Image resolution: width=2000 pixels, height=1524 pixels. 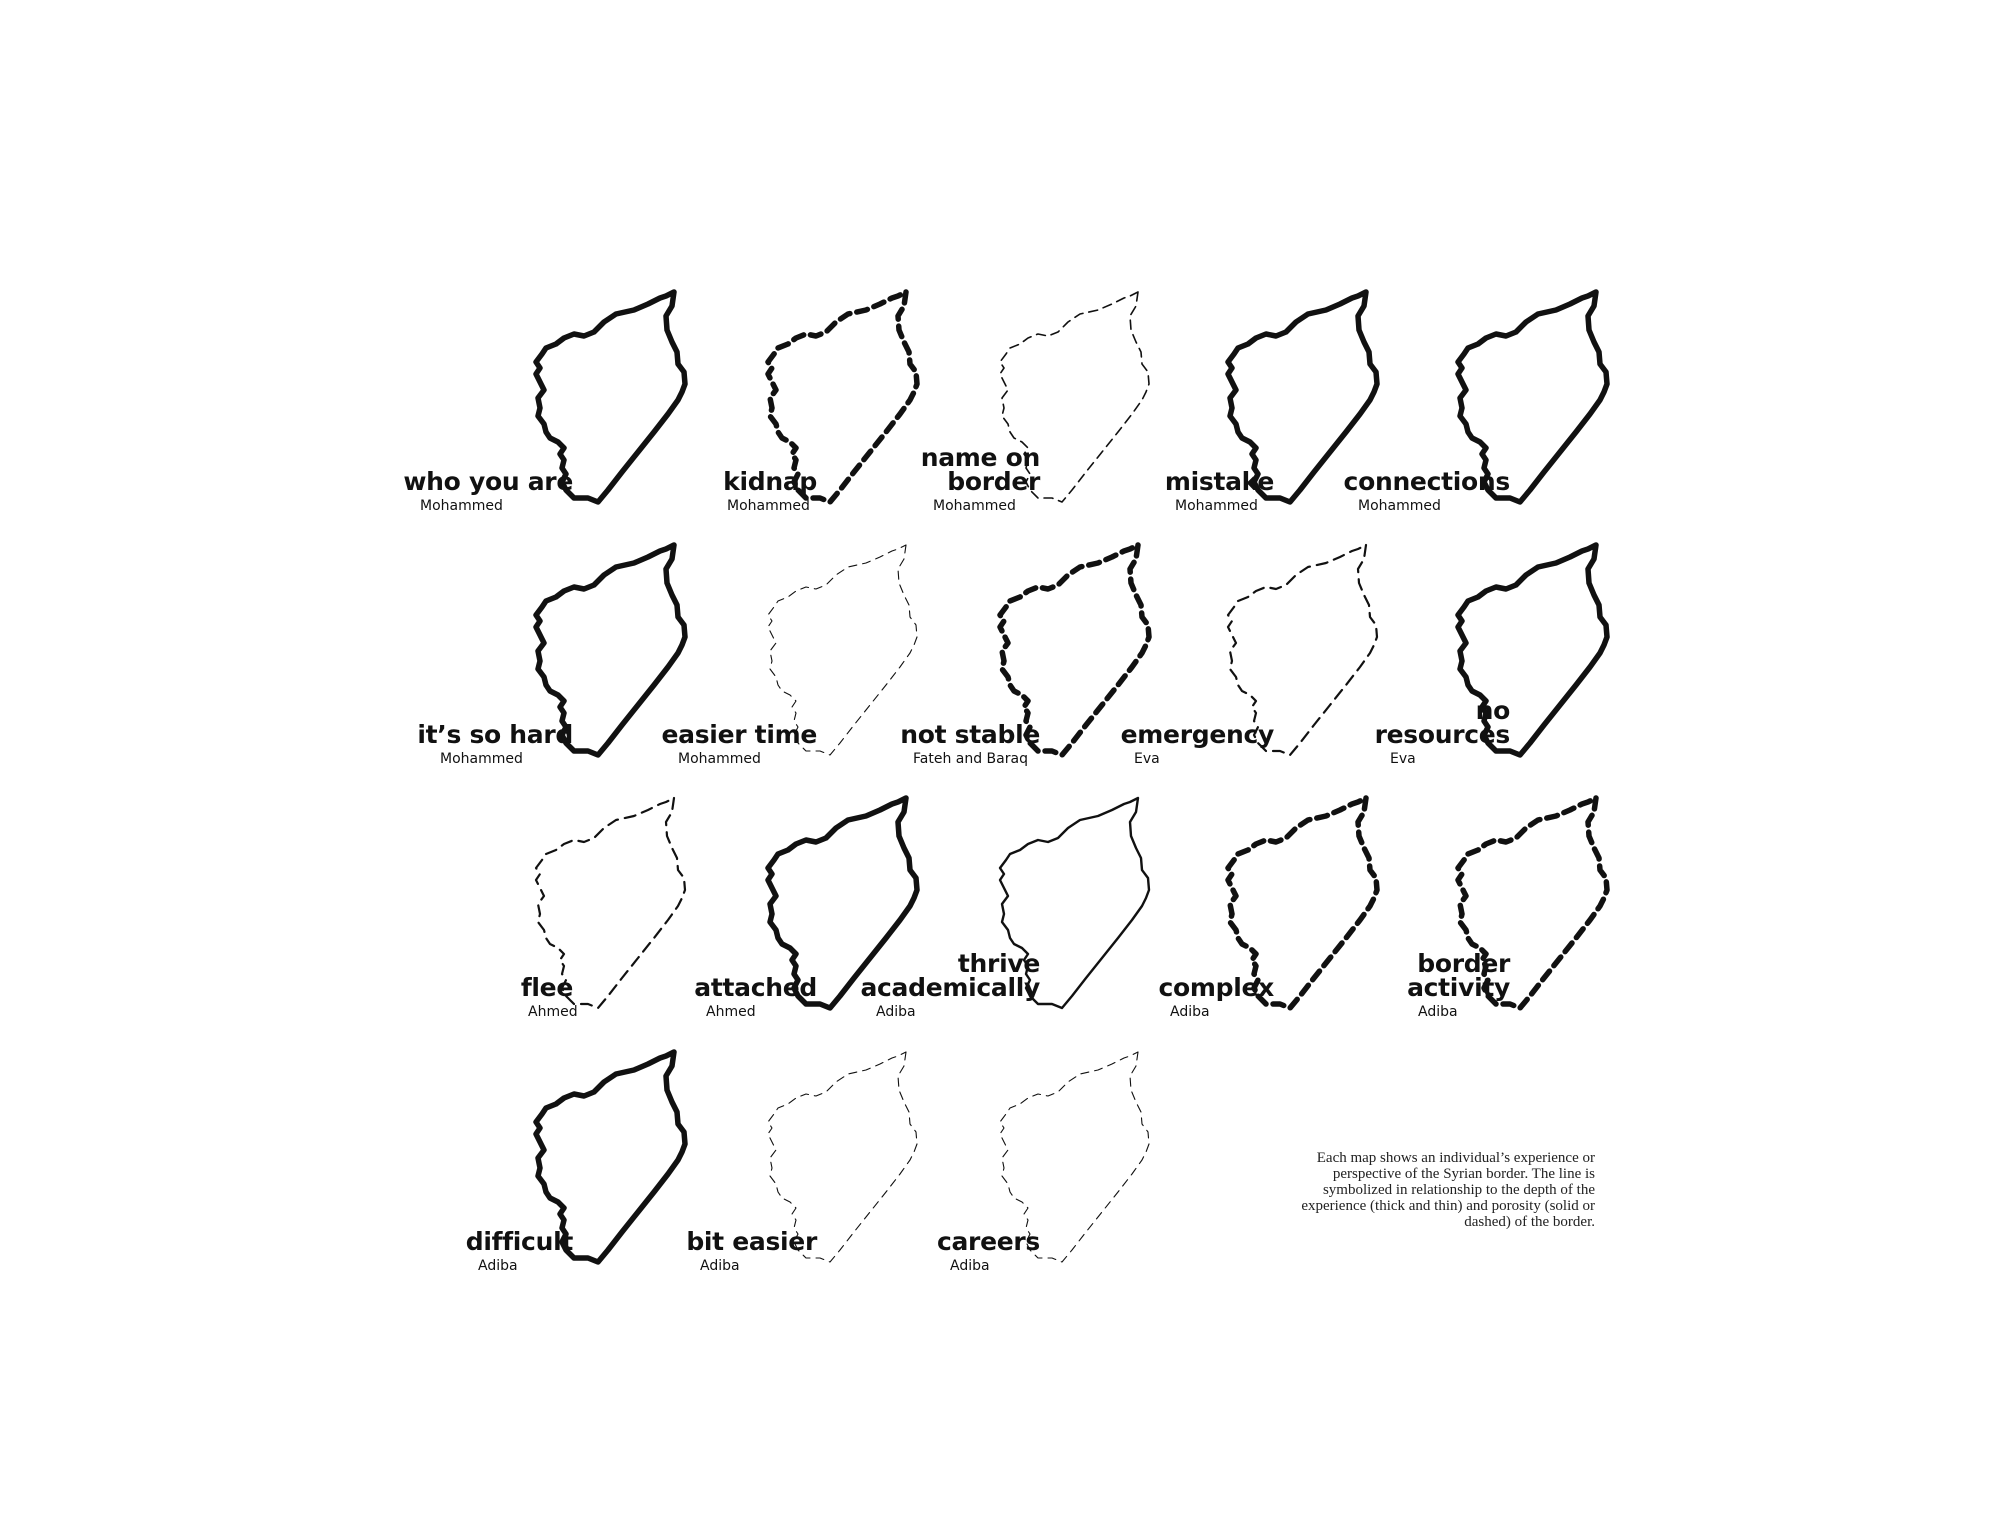 What do you see at coordinates (755, 987) in the screenshot?
I see `map-label-12: attached` at bounding box center [755, 987].